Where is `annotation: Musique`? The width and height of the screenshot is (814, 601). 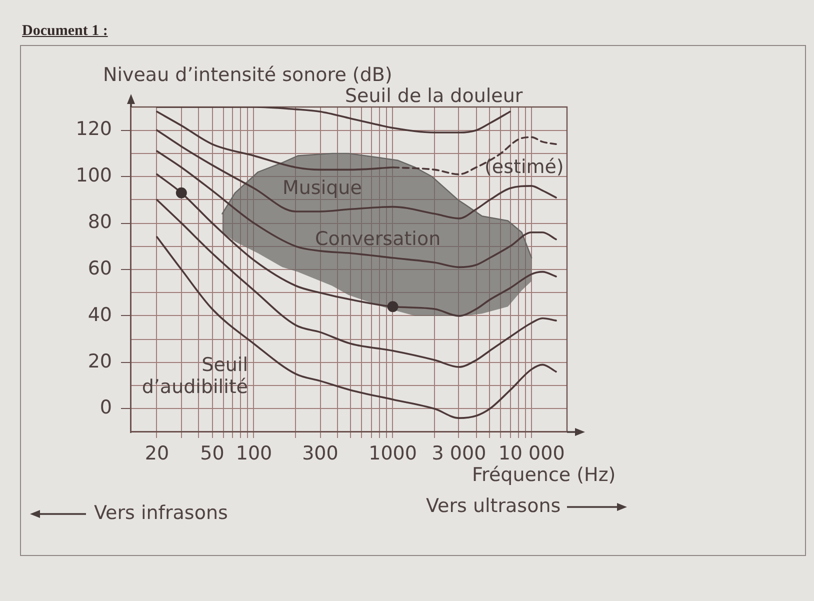
annotation: Musique is located at coordinates (322, 187).